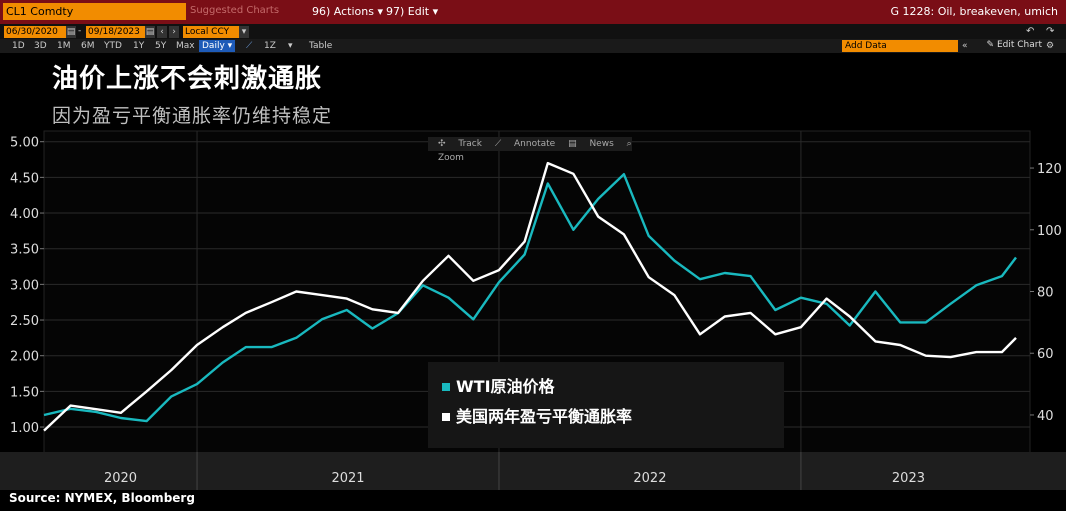  I want to click on undo-icon: ↶, so click(1030, 31).